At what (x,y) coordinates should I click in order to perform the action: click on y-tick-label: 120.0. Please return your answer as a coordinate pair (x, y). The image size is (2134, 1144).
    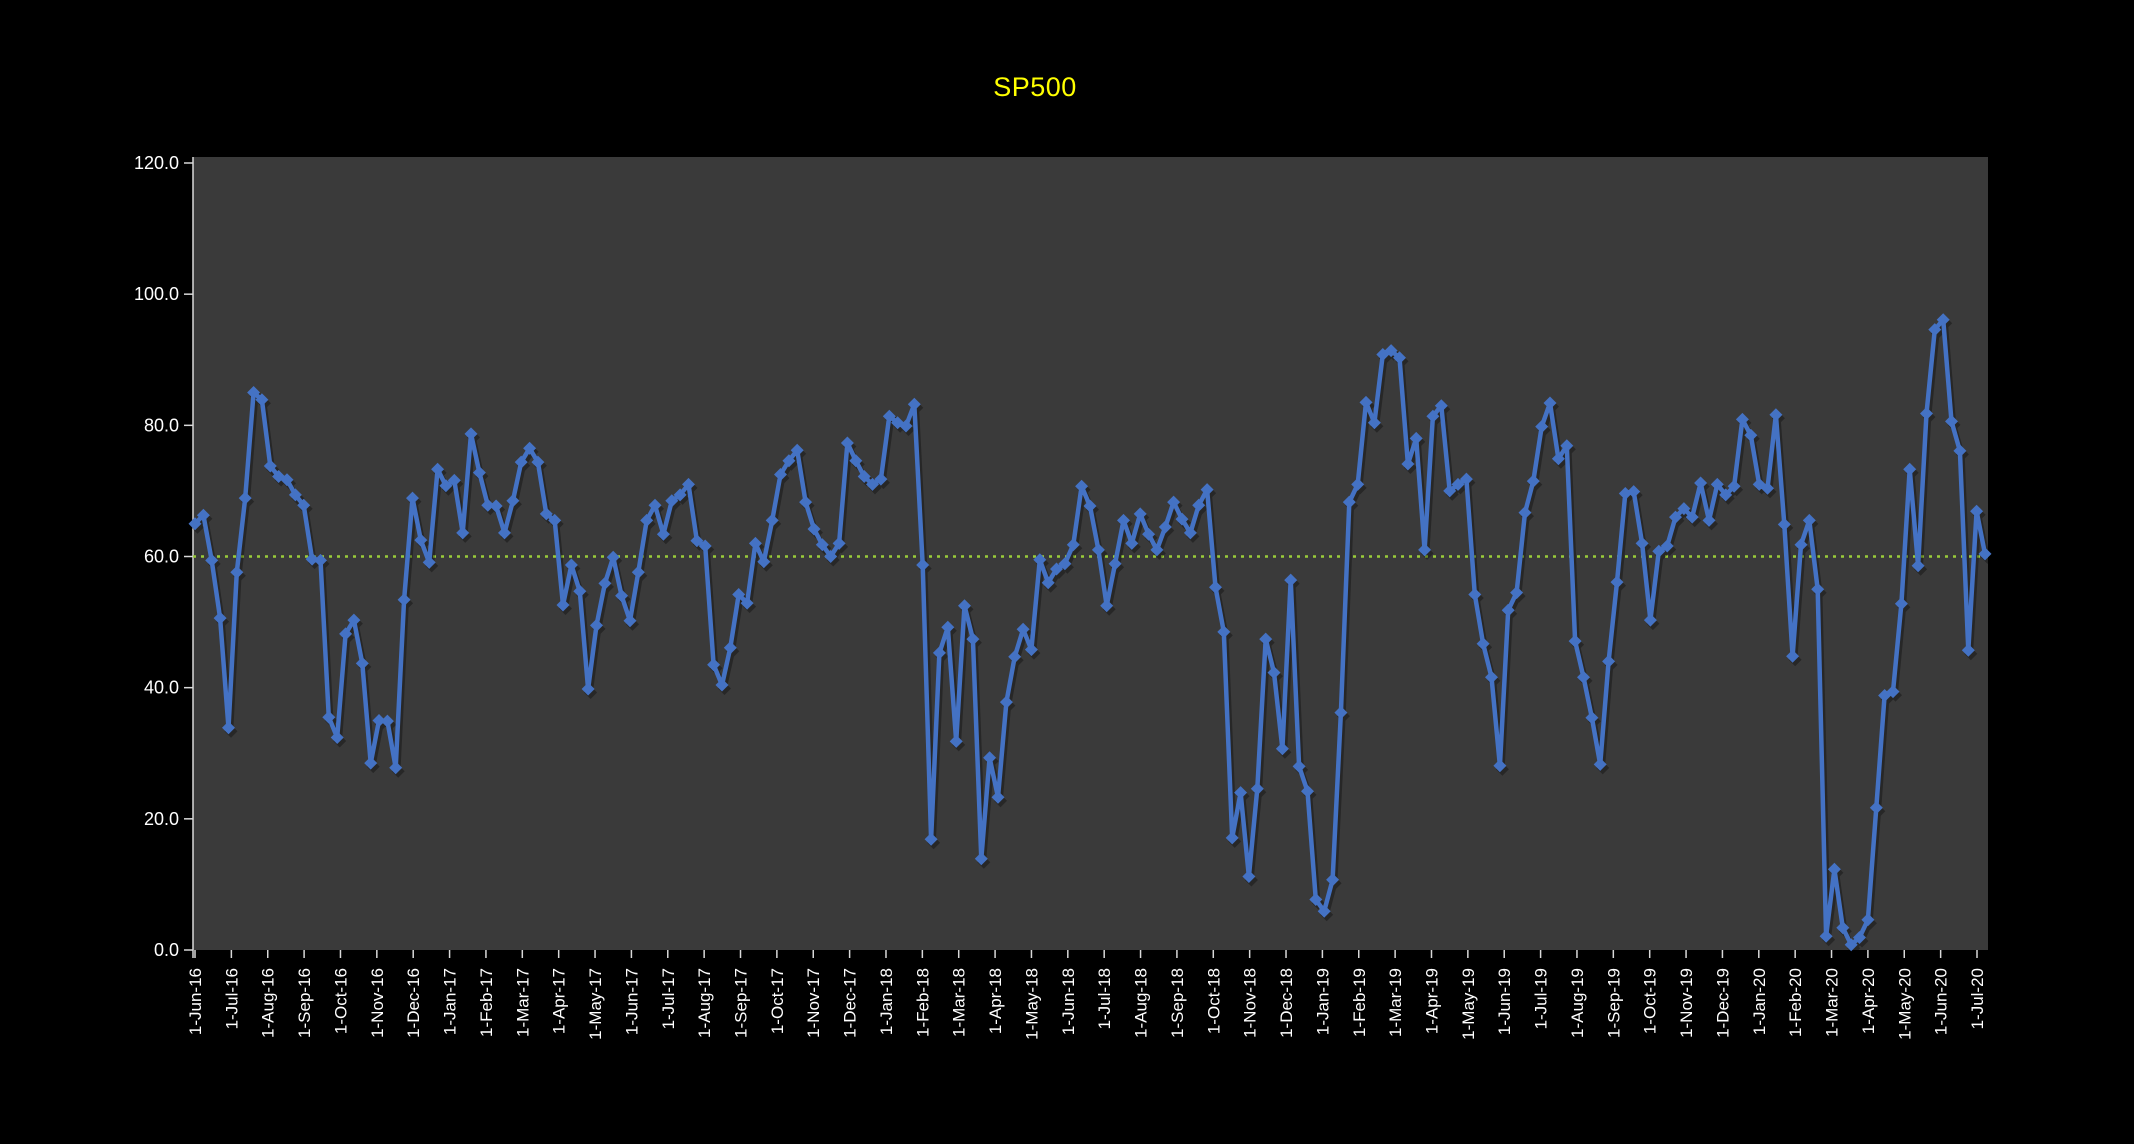
    Looking at the image, I should click on (156, 163).